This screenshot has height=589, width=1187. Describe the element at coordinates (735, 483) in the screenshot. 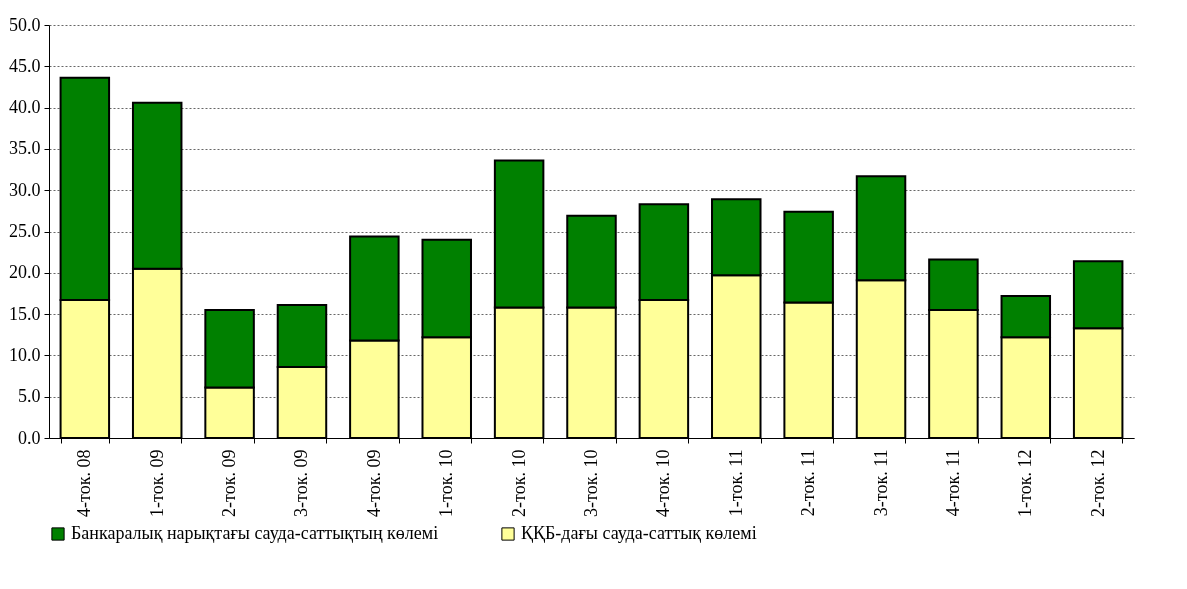

I see `x-tick-label: 1-ток. 11` at that location.